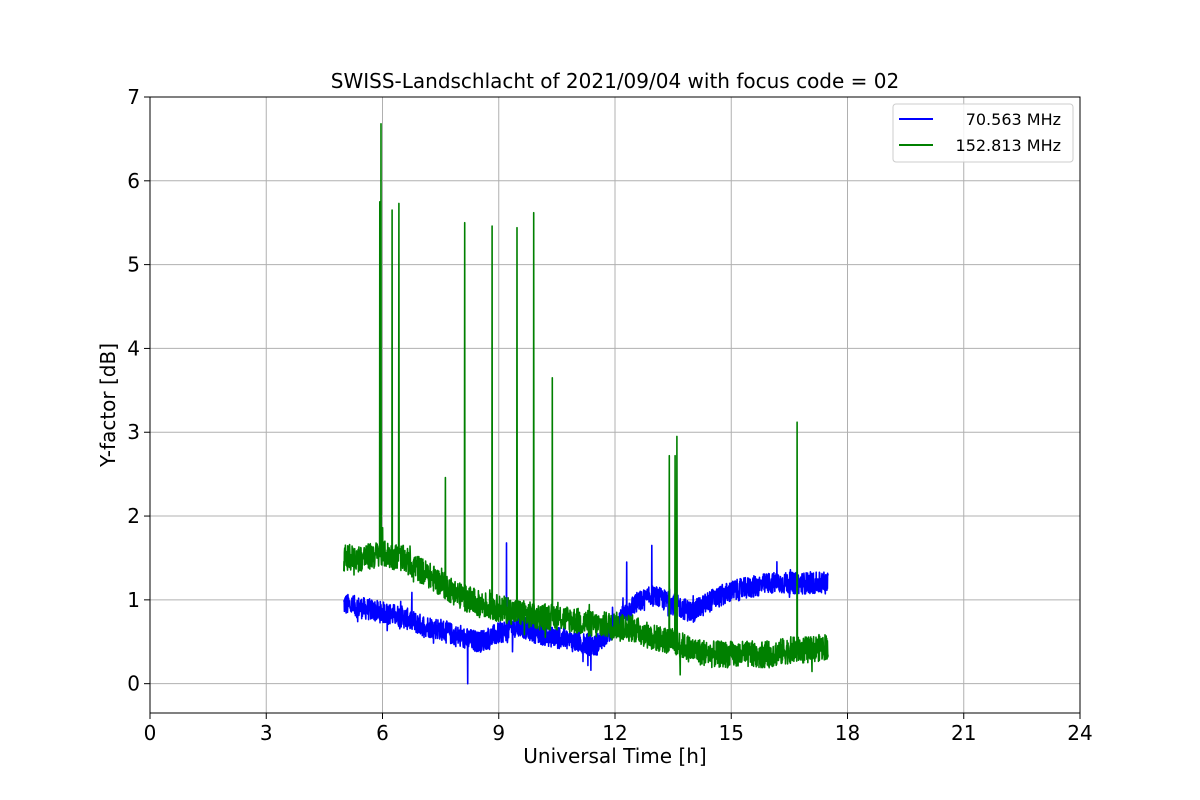 The width and height of the screenshot is (1200, 800). Describe the element at coordinates (133, 684) in the screenshot. I see `y-tick-label: 0` at that location.